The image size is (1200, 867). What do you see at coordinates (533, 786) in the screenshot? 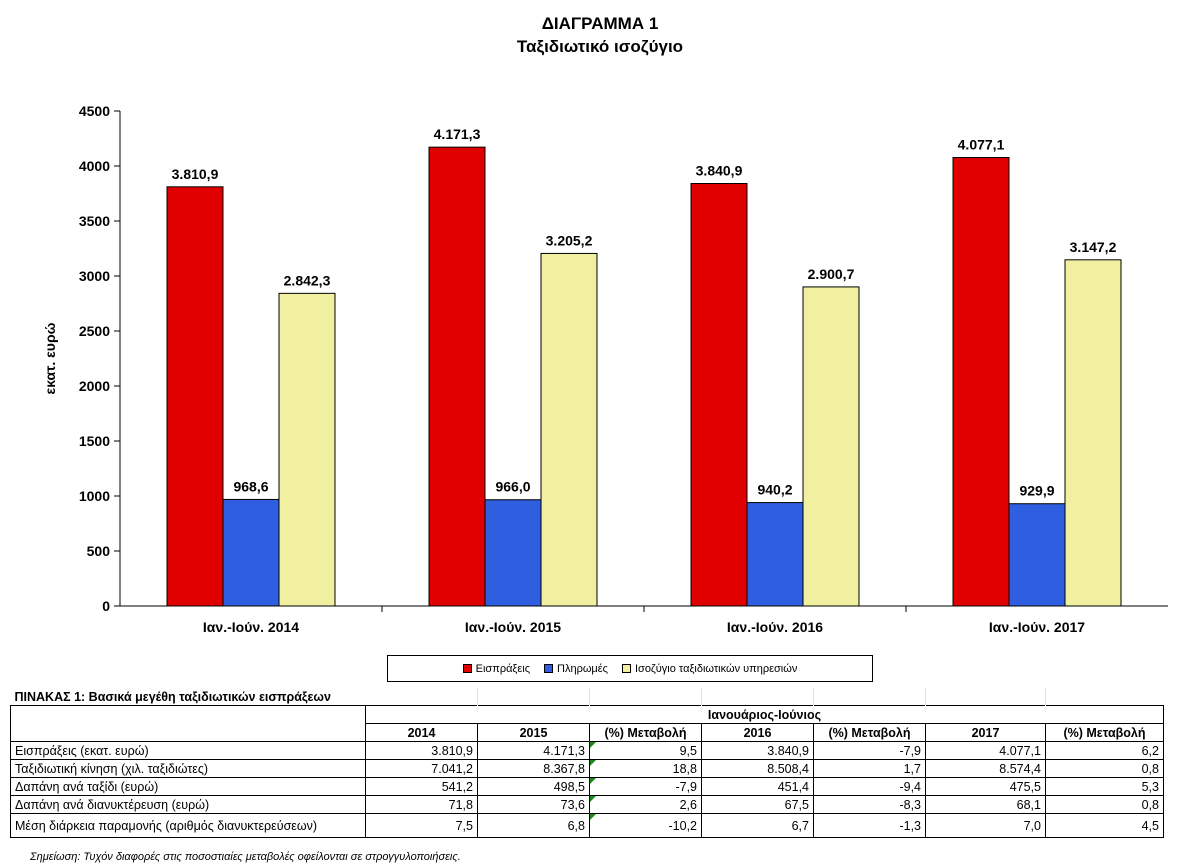
I see `table-cell: 498,5` at bounding box center [533, 786].